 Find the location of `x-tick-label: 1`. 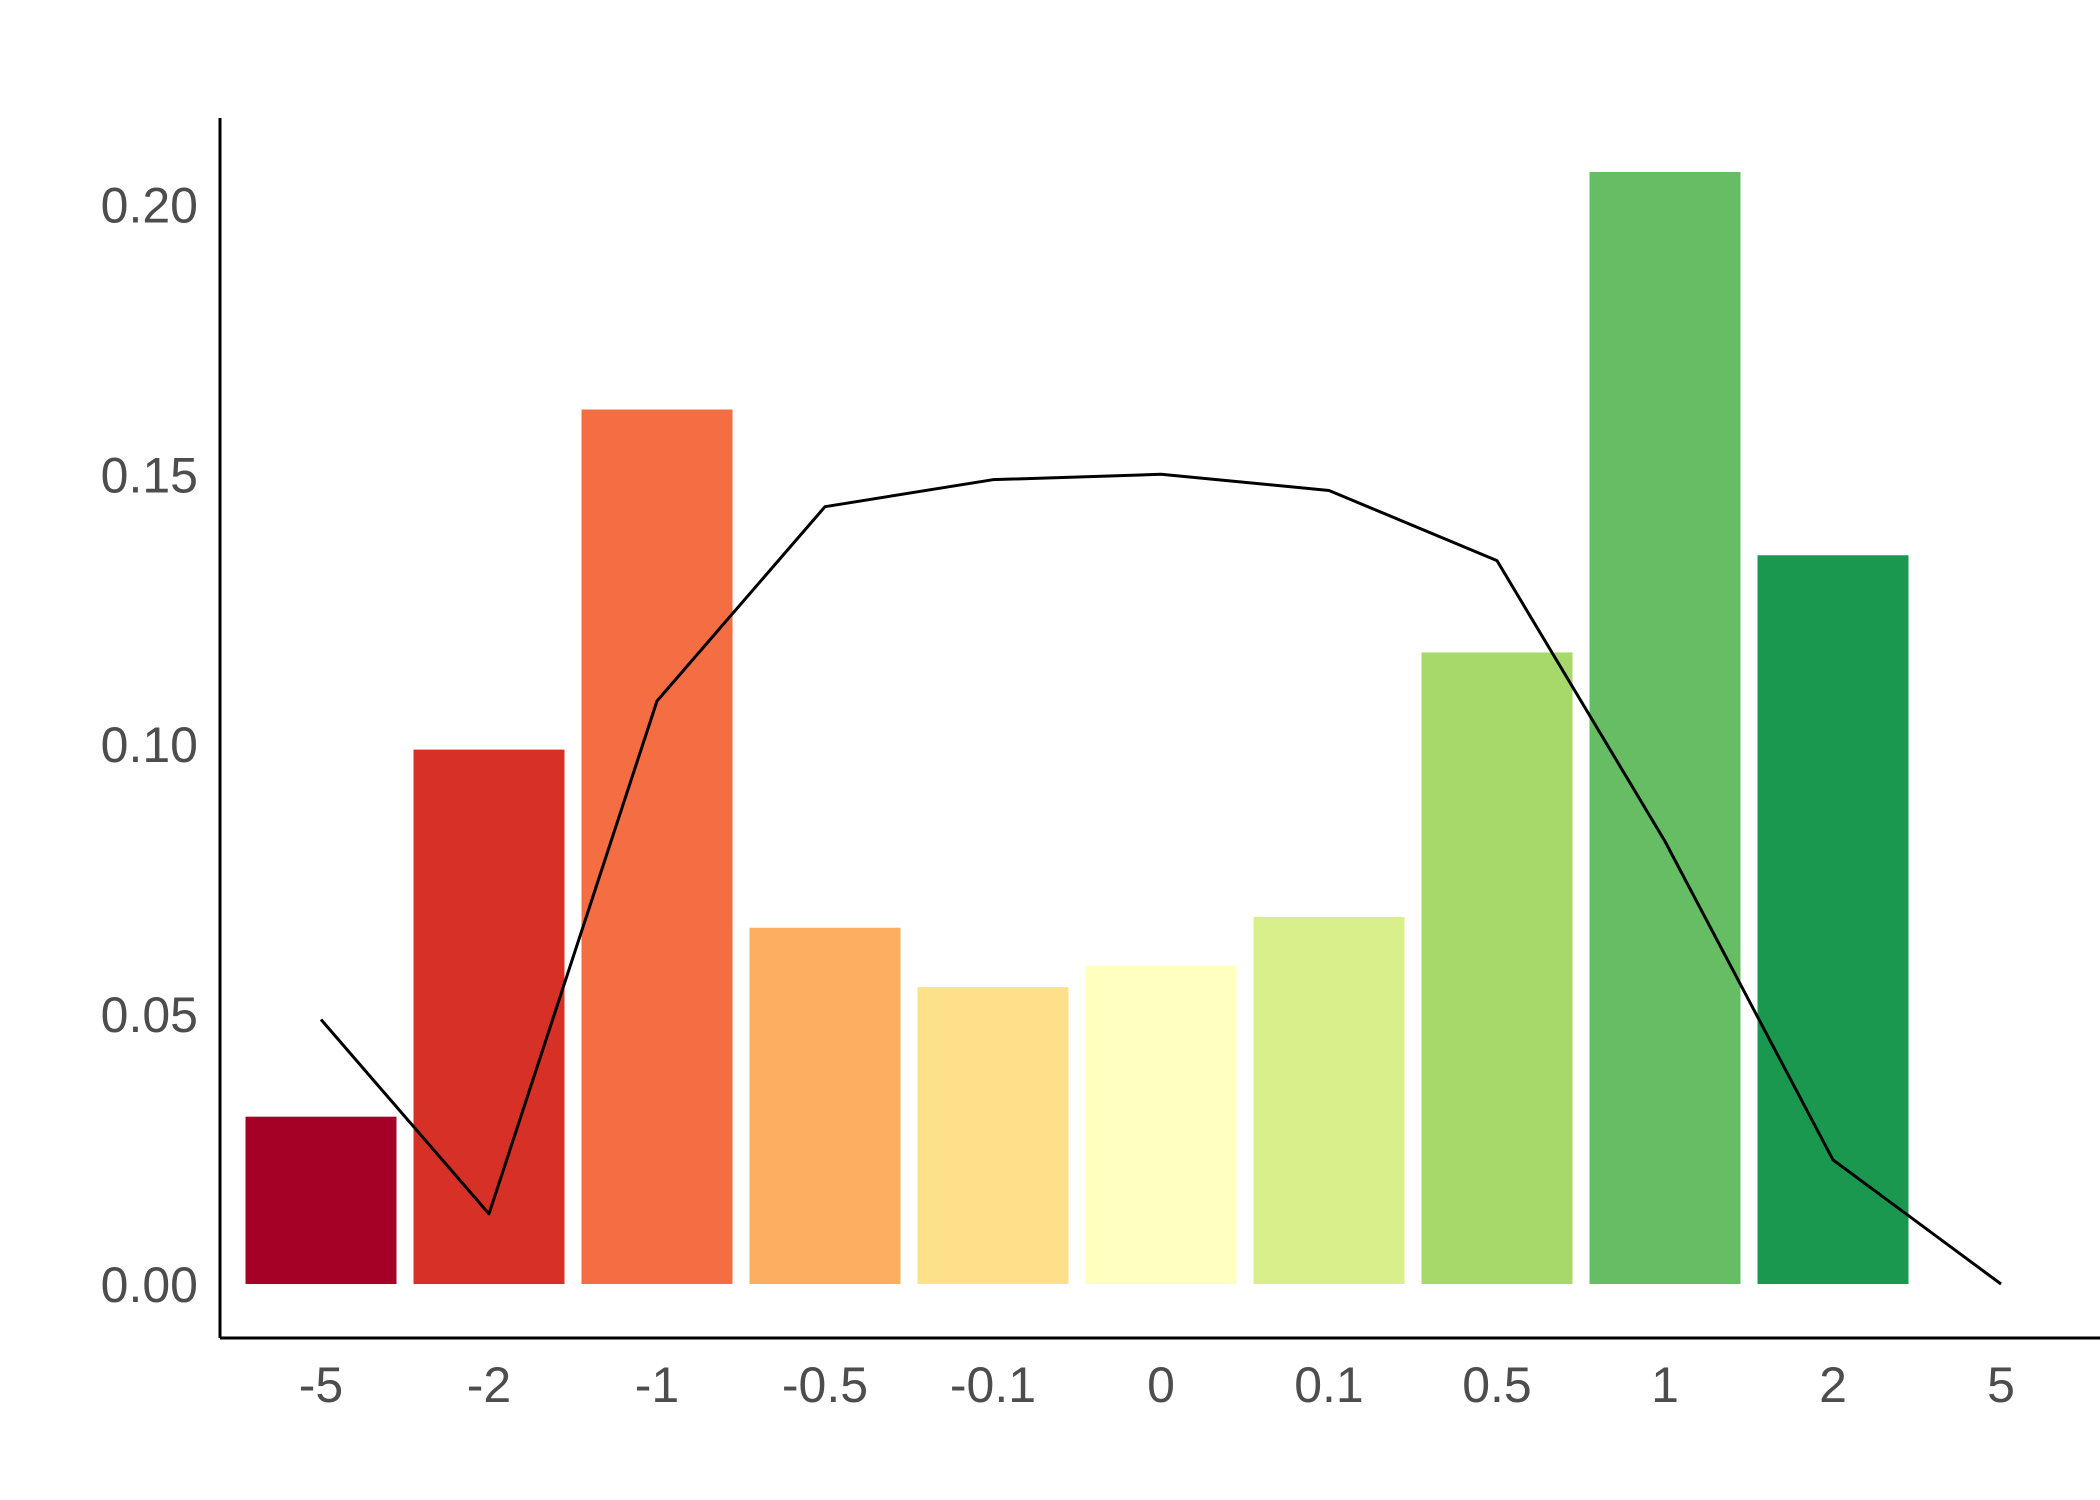

x-tick-label: 1 is located at coordinates (1665, 1385).